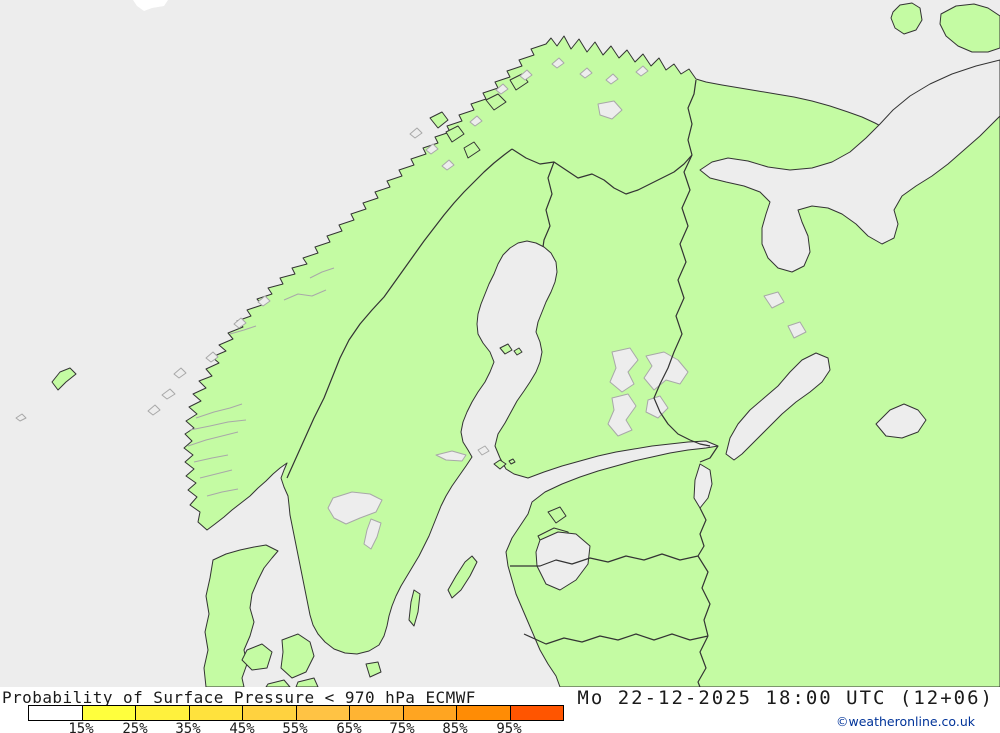 Image resolution: width=1000 pixels, height=733 pixels. I want to click on low-probability-area, so click(150, 5).